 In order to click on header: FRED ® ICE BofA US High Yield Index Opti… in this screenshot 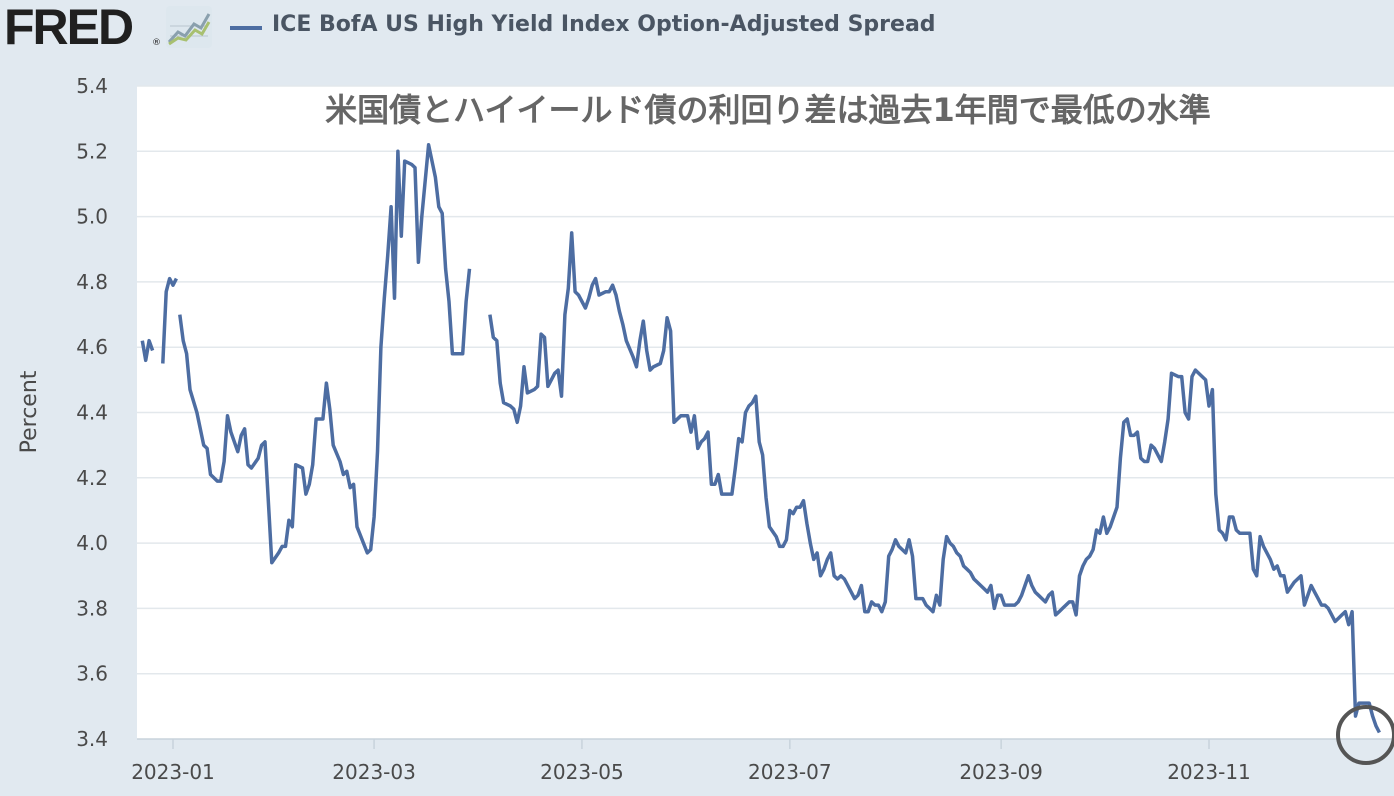, I will do `click(697, 31)`.